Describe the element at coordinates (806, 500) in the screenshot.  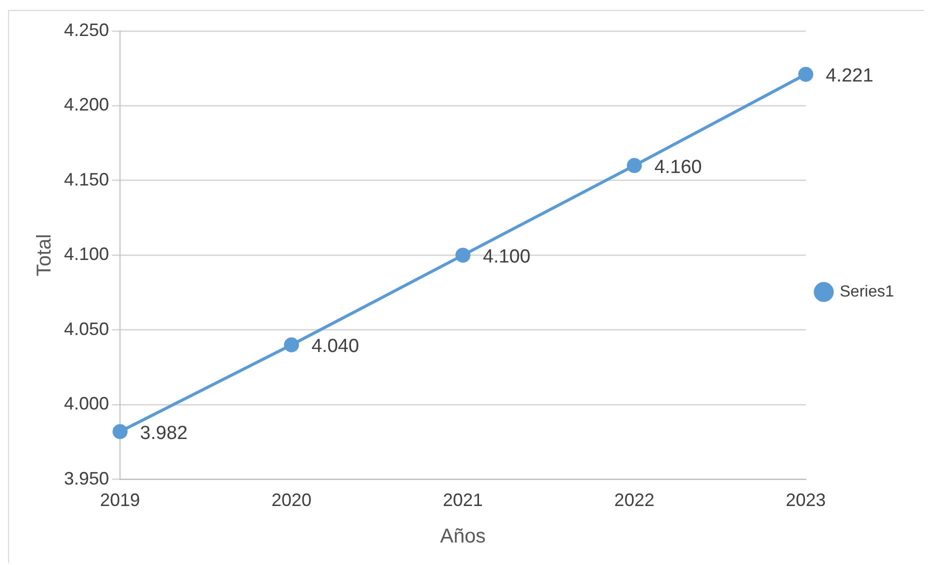
I see `x-tick-label: 2023` at that location.